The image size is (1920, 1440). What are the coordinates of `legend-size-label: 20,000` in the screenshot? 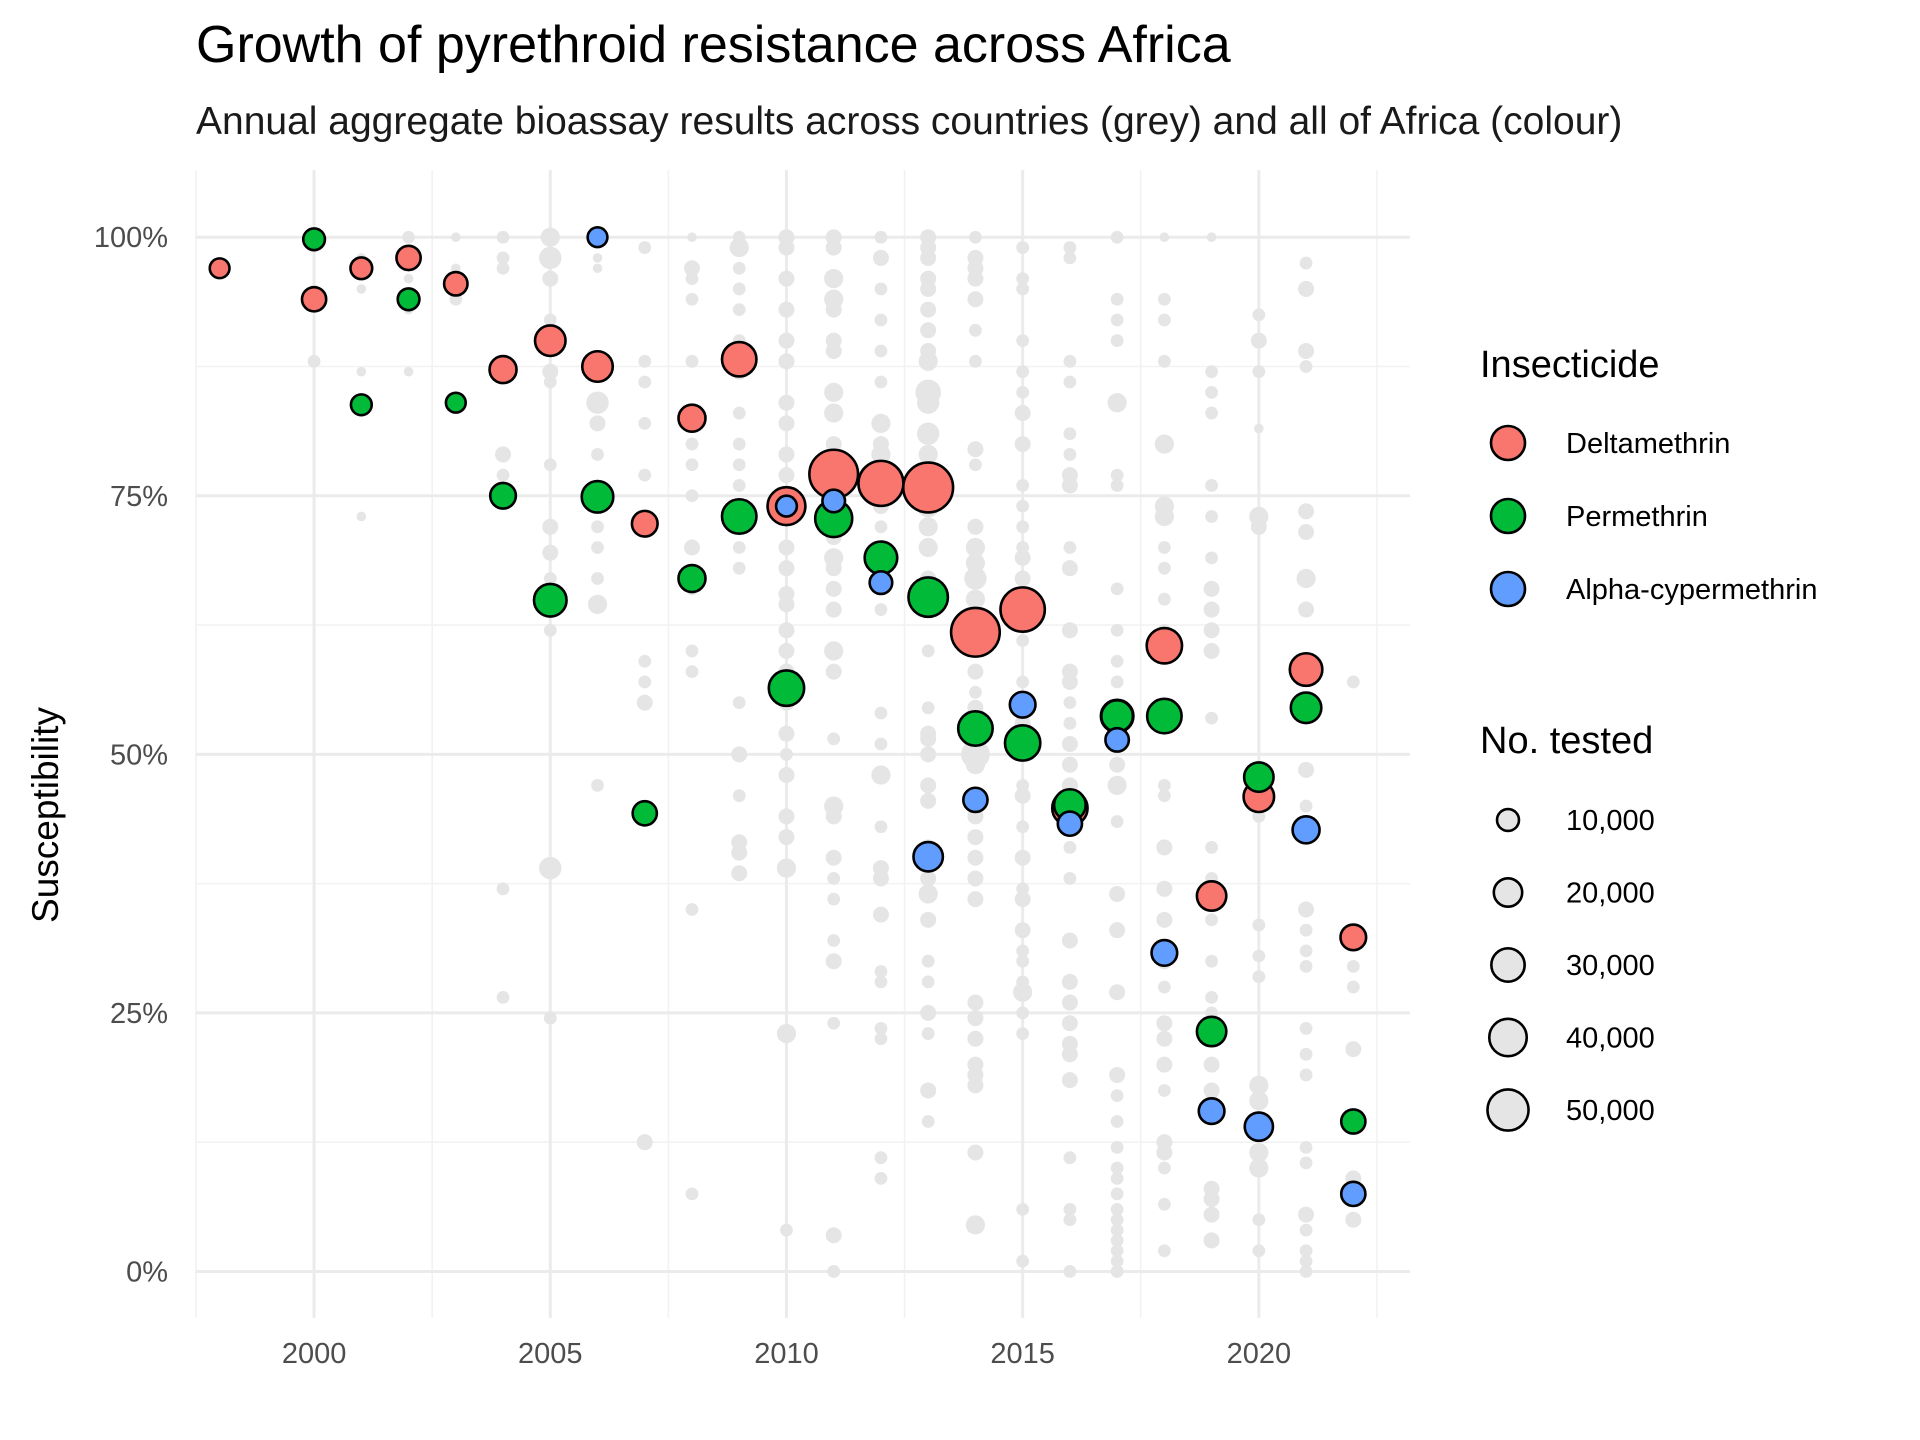 It's located at (1610, 894).